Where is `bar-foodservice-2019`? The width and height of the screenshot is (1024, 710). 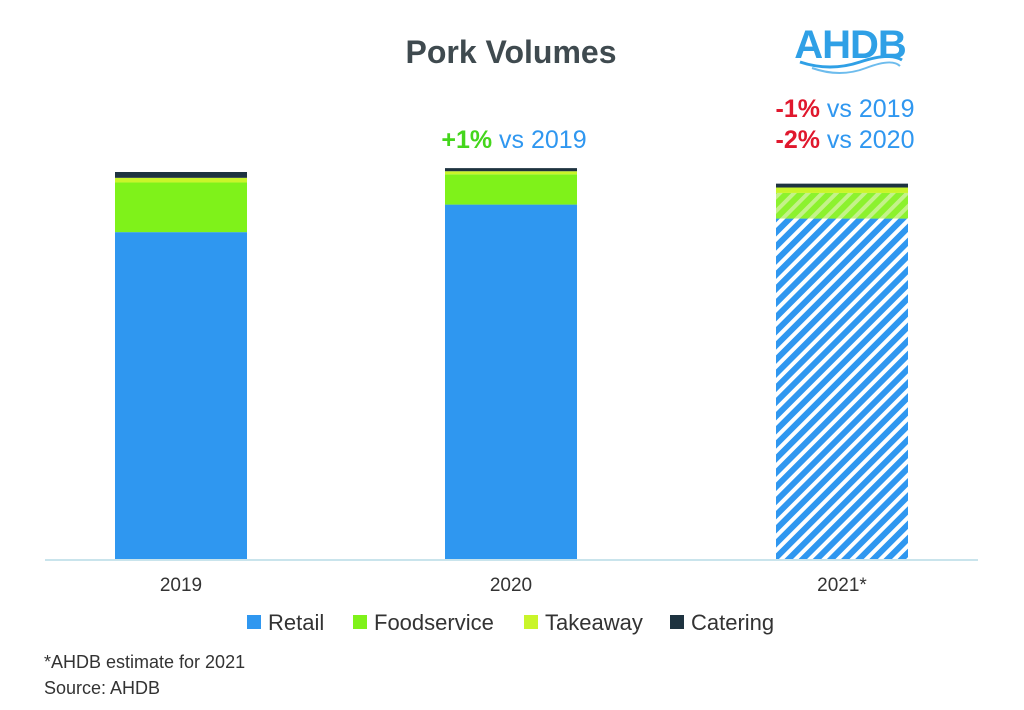 bar-foodservice-2019 is located at coordinates (181, 207).